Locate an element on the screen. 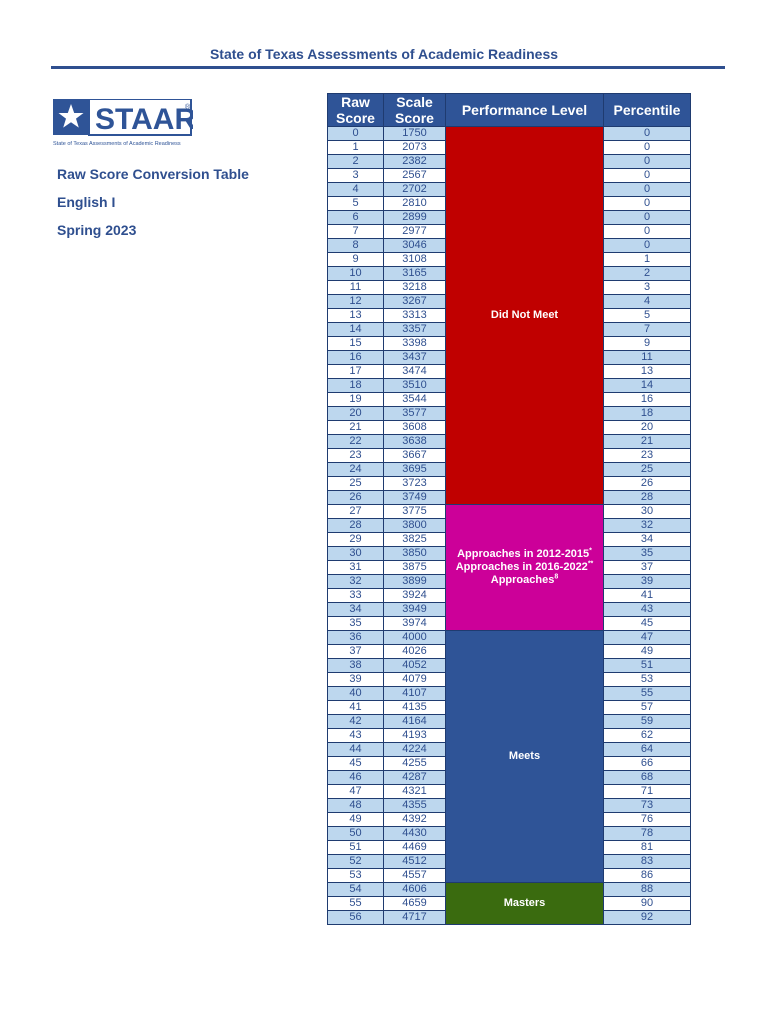 The image size is (768, 1024). scale-score-cell: 3165 is located at coordinates (414, 273).